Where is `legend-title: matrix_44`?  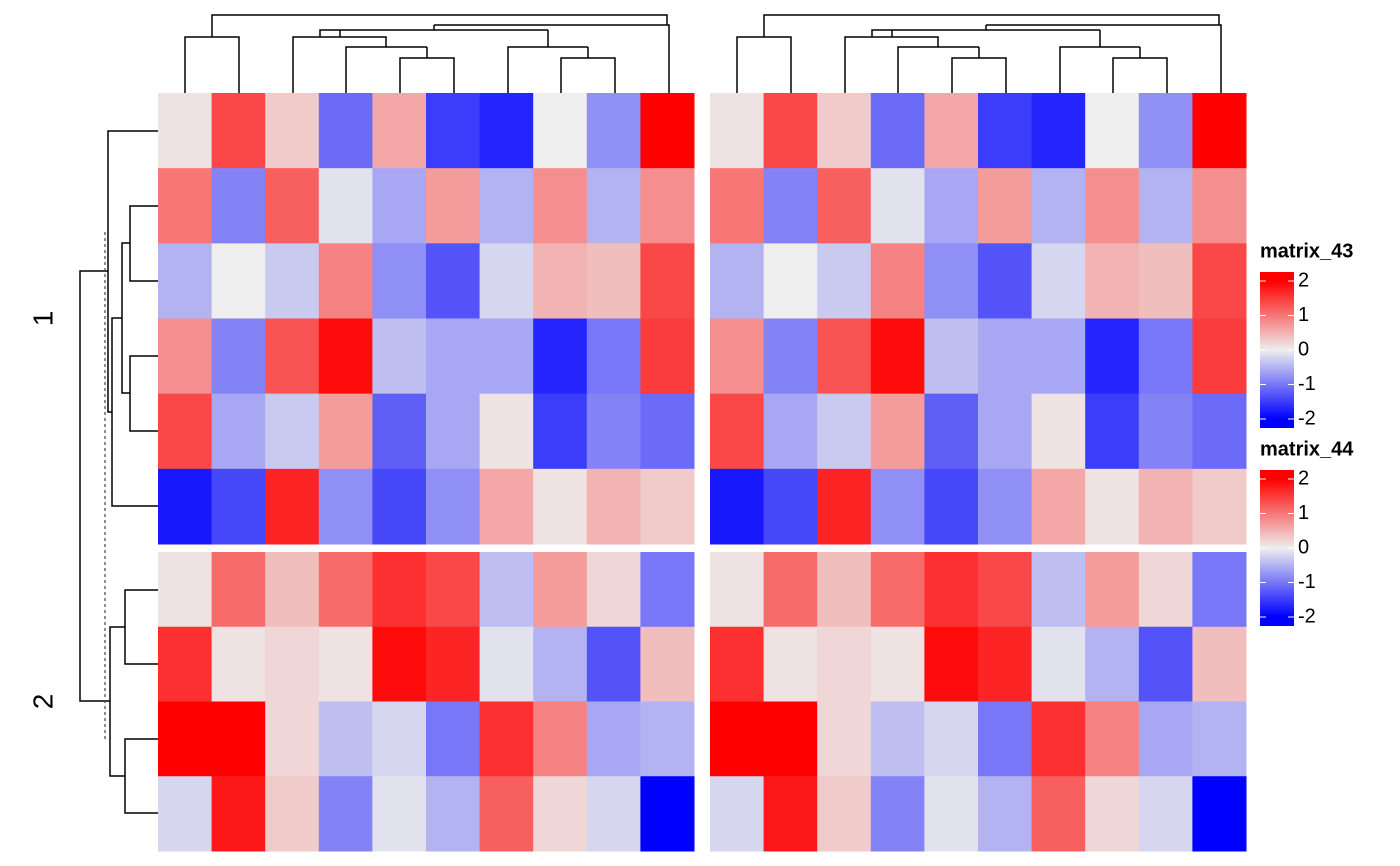
legend-title: matrix_44 is located at coordinates (1307, 449).